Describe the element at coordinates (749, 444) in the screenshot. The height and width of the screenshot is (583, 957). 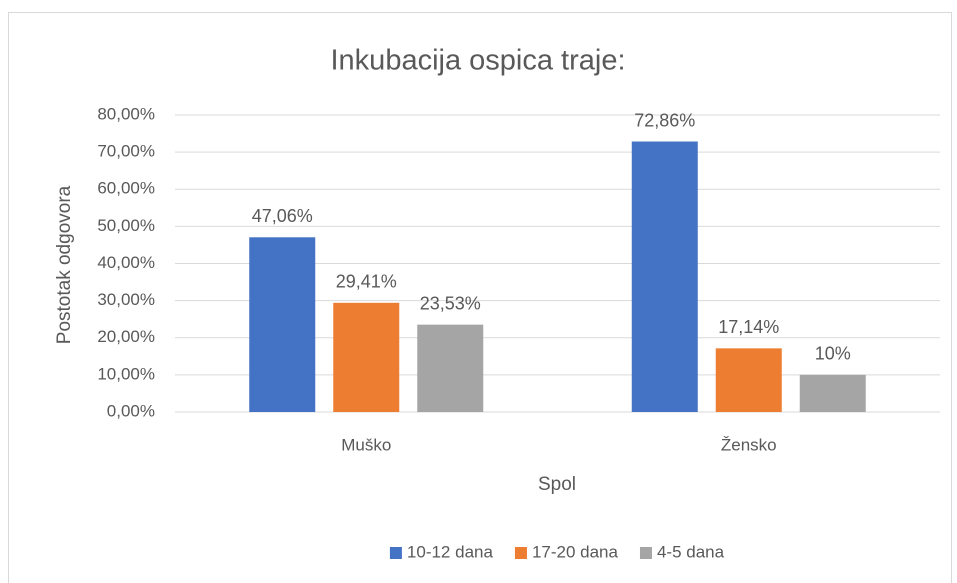
I see `x-tick-label: Žensko` at that location.